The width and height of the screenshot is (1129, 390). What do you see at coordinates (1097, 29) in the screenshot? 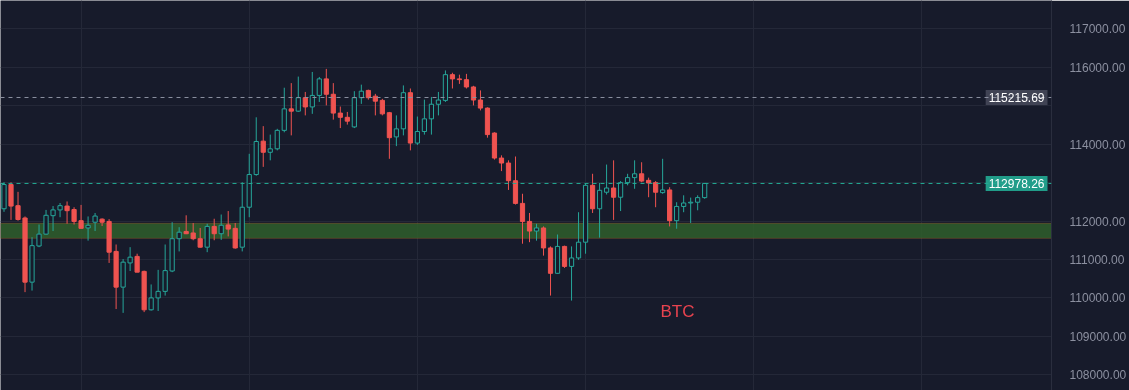
I see `y-tick-label: 117000.00` at bounding box center [1097, 29].